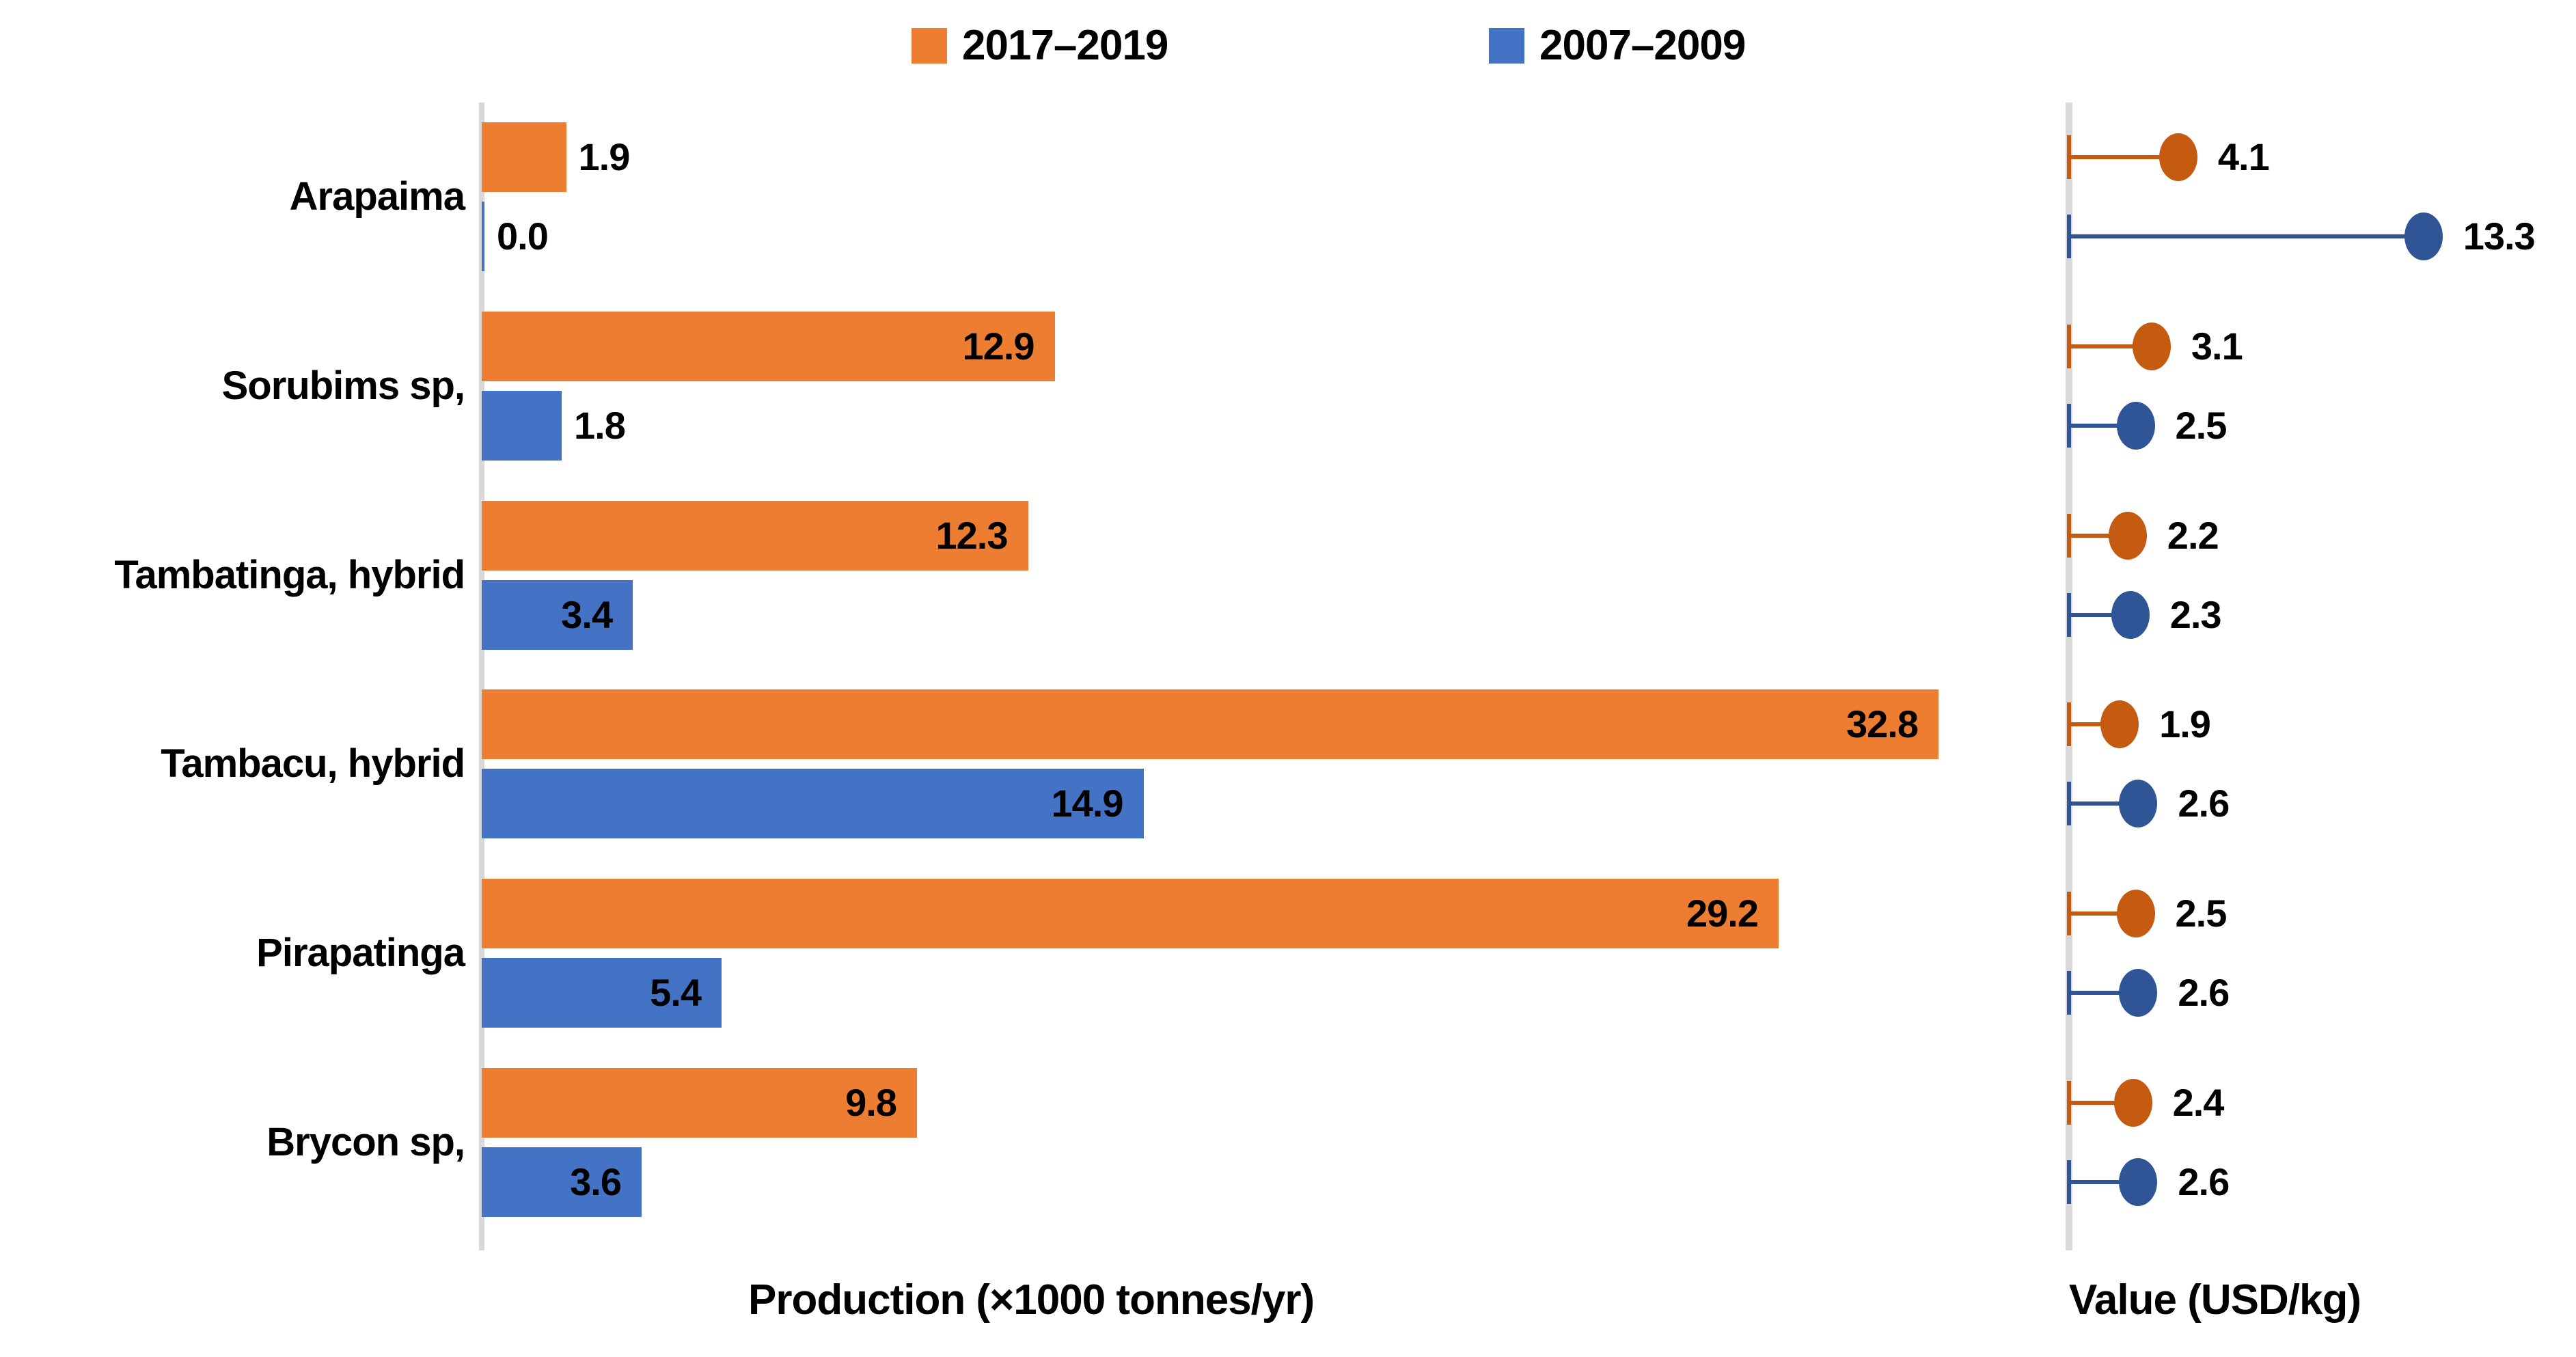 The image size is (2576, 1357). Describe the element at coordinates (343, 385) in the screenshot. I see `category-label: Sorubims sp,` at that location.